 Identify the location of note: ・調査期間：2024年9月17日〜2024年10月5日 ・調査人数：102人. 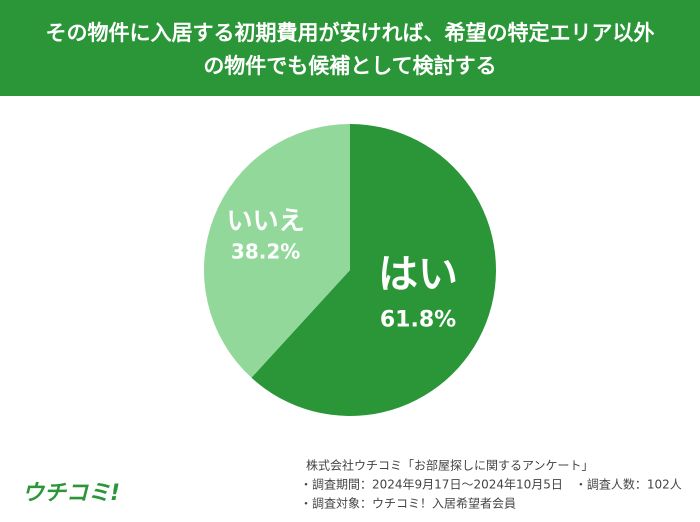
(491, 484).